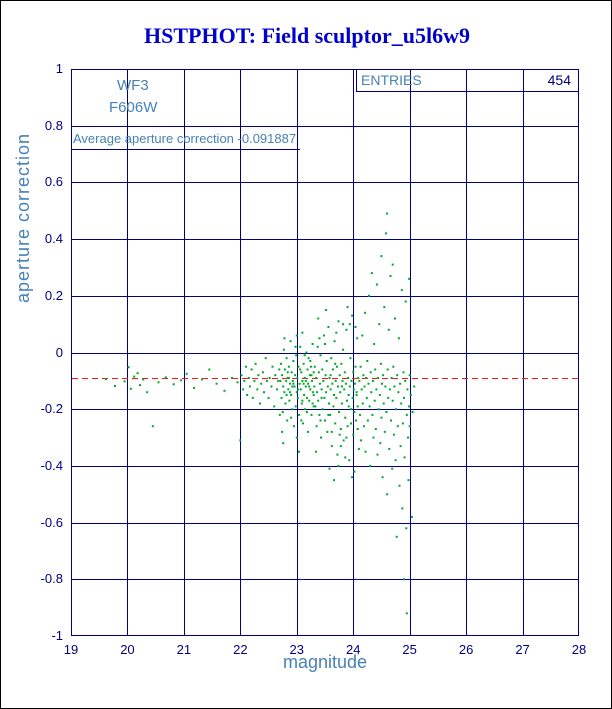 Image resolution: width=612 pixels, height=709 pixels. I want to click on x-tick-label: 26, so click(466, 649).